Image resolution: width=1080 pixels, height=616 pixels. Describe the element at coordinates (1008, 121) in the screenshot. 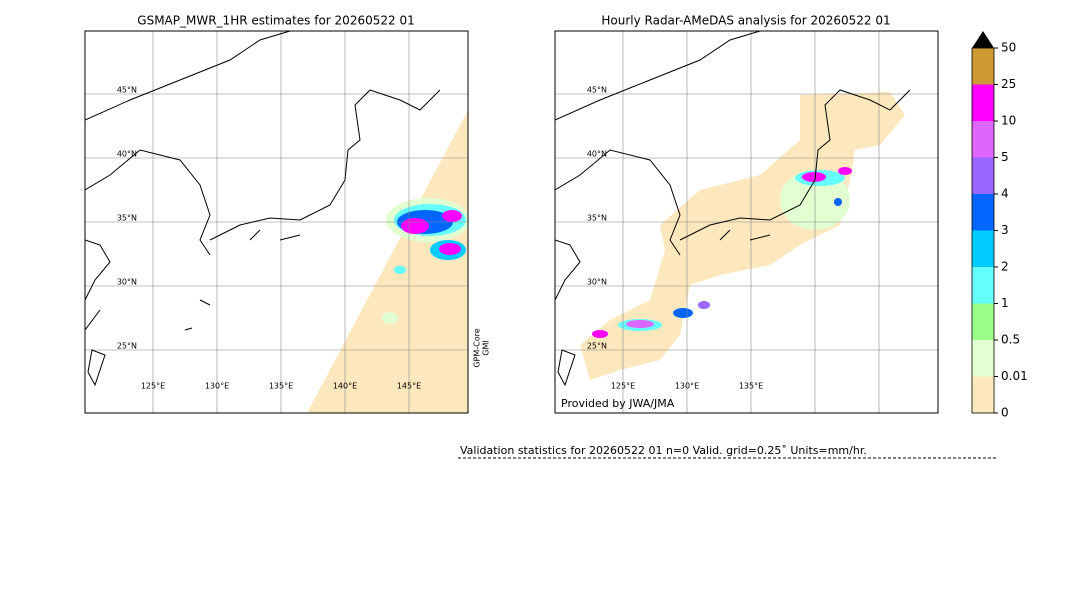

I see `colorbar-label: 10` at that location.